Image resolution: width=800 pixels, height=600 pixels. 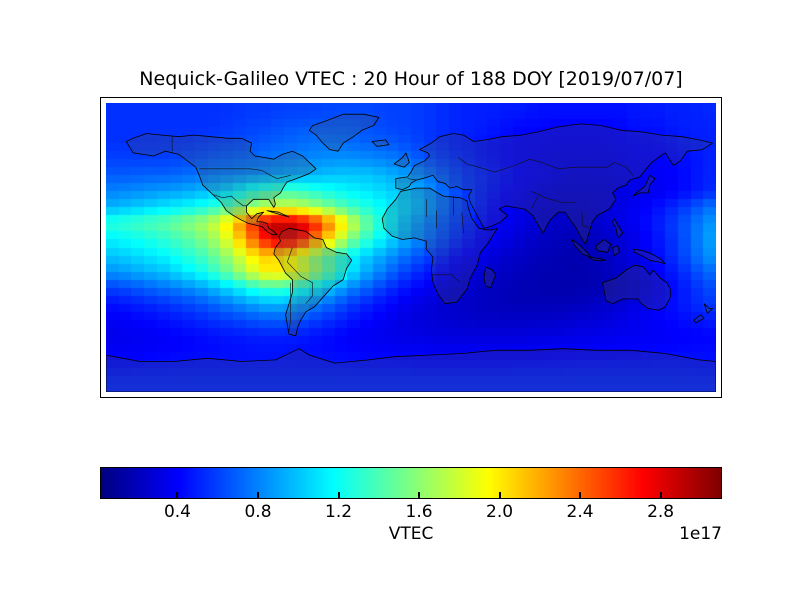 I want to click on coastline-sulawesi, so click(x=616, y=250).